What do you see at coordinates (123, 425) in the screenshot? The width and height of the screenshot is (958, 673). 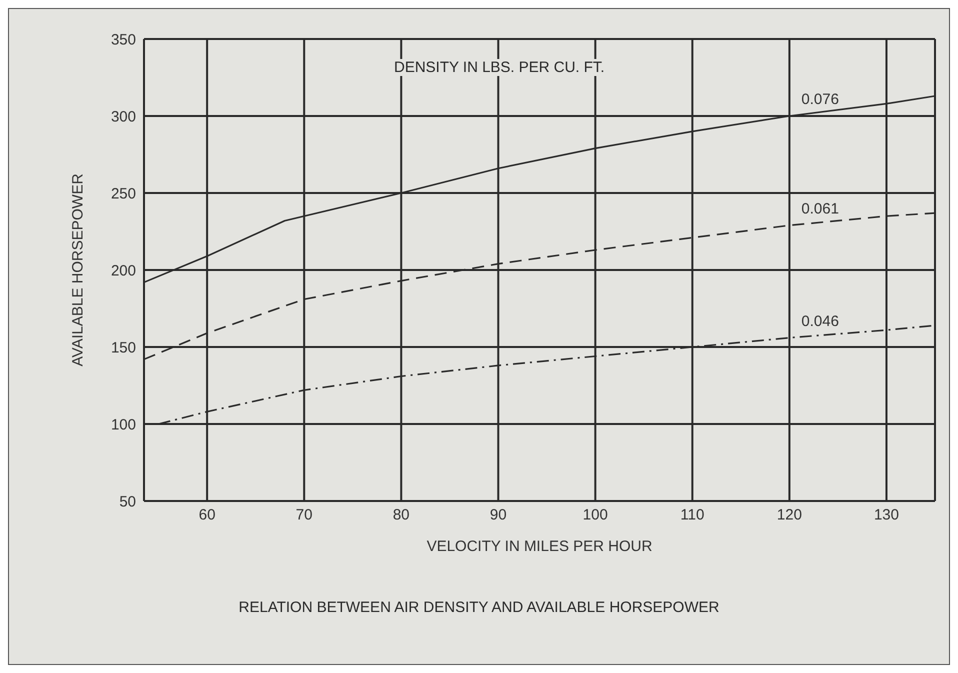 I see `y-tick-label: 100` at bounding box center [123, 425].